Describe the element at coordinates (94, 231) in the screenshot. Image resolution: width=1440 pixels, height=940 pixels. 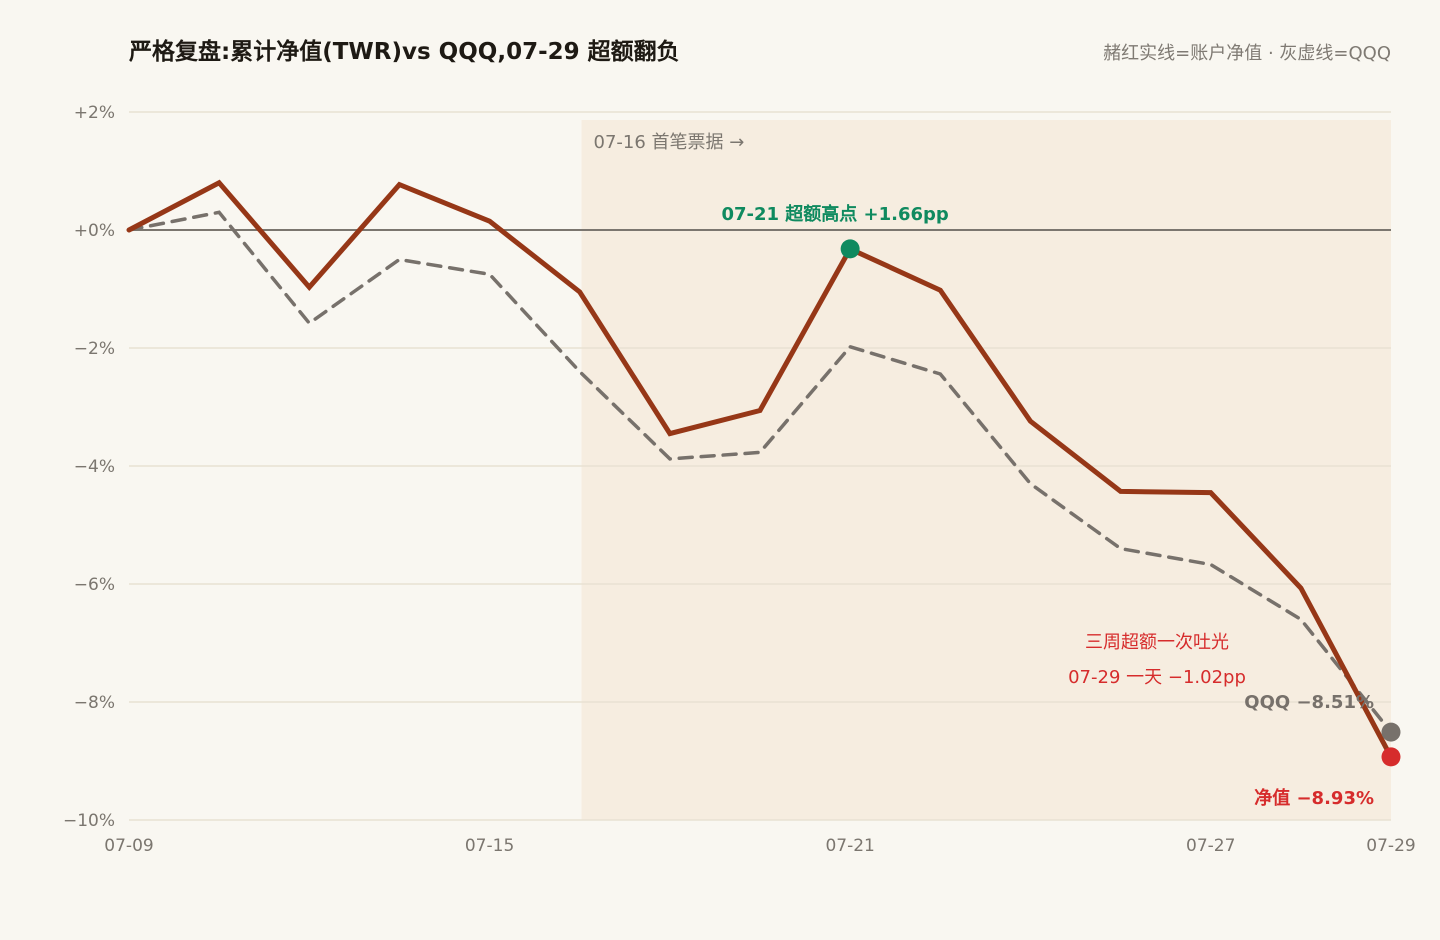
I see `y-tick-label: +0%` at that location.